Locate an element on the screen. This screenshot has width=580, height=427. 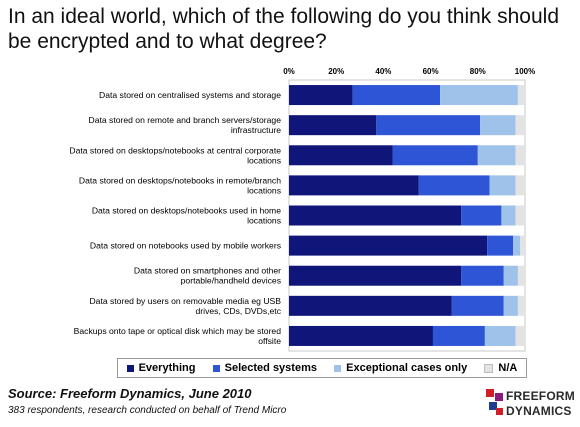
x-tick-label: 20% is located at coordinates (336, 71).